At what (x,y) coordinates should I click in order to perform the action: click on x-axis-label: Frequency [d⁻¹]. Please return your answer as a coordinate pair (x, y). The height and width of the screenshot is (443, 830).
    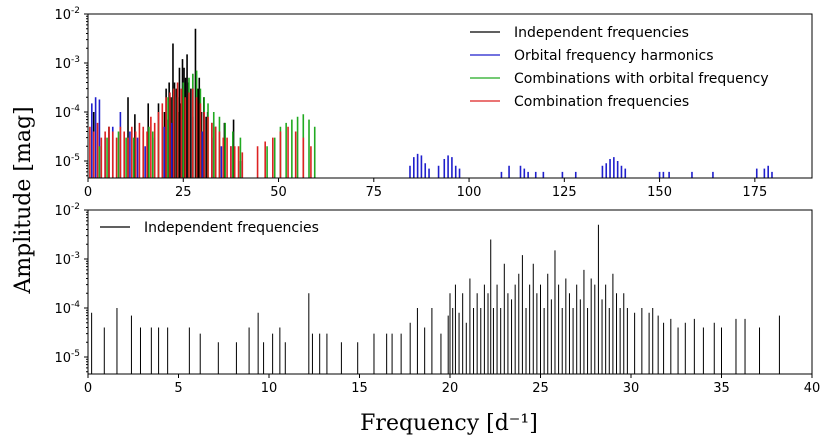
    Looking at the image, I should click on (449, 423).